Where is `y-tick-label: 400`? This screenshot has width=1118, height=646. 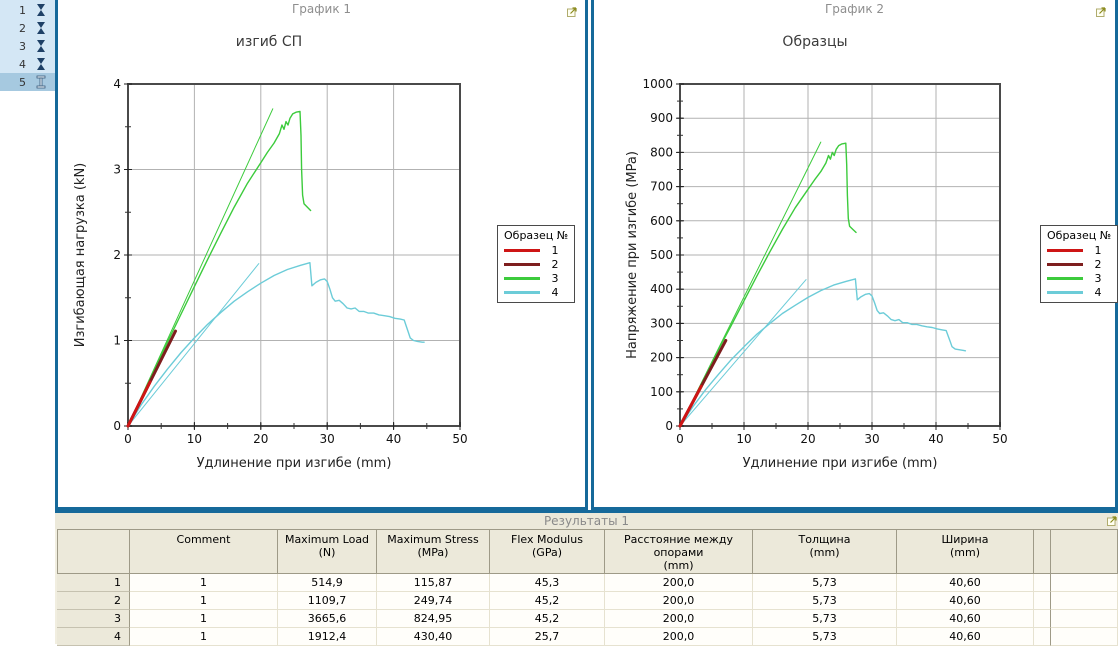
y-tick-label: 400 is located at coordinates (661, 289).